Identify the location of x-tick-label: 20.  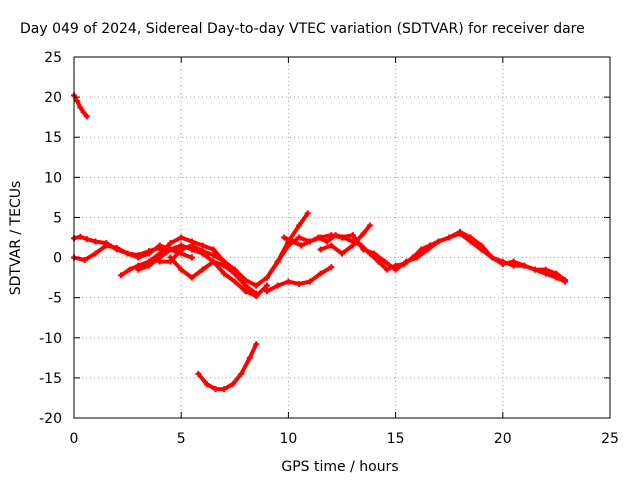
(503, 439).